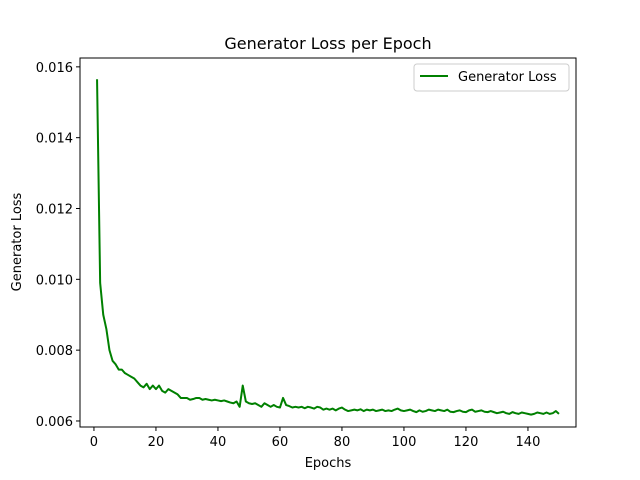  What do you see at coordinates (58, 245) in the screenshot?
I see `y-axis: 0.006 0.008 0.010 0.012 0.014 0.016` at bounding box center [58, 245].